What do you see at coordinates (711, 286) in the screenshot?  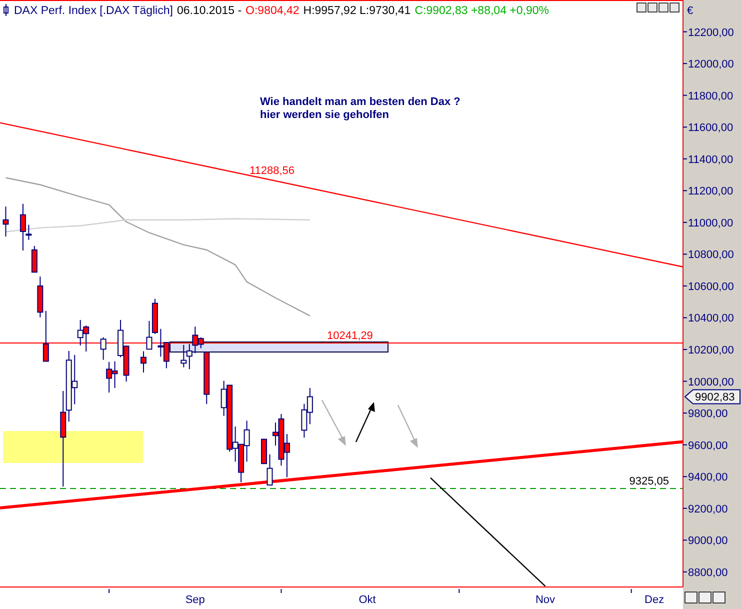 I see `y-tick-label: 10600,00` at bounding box center [711, 286].